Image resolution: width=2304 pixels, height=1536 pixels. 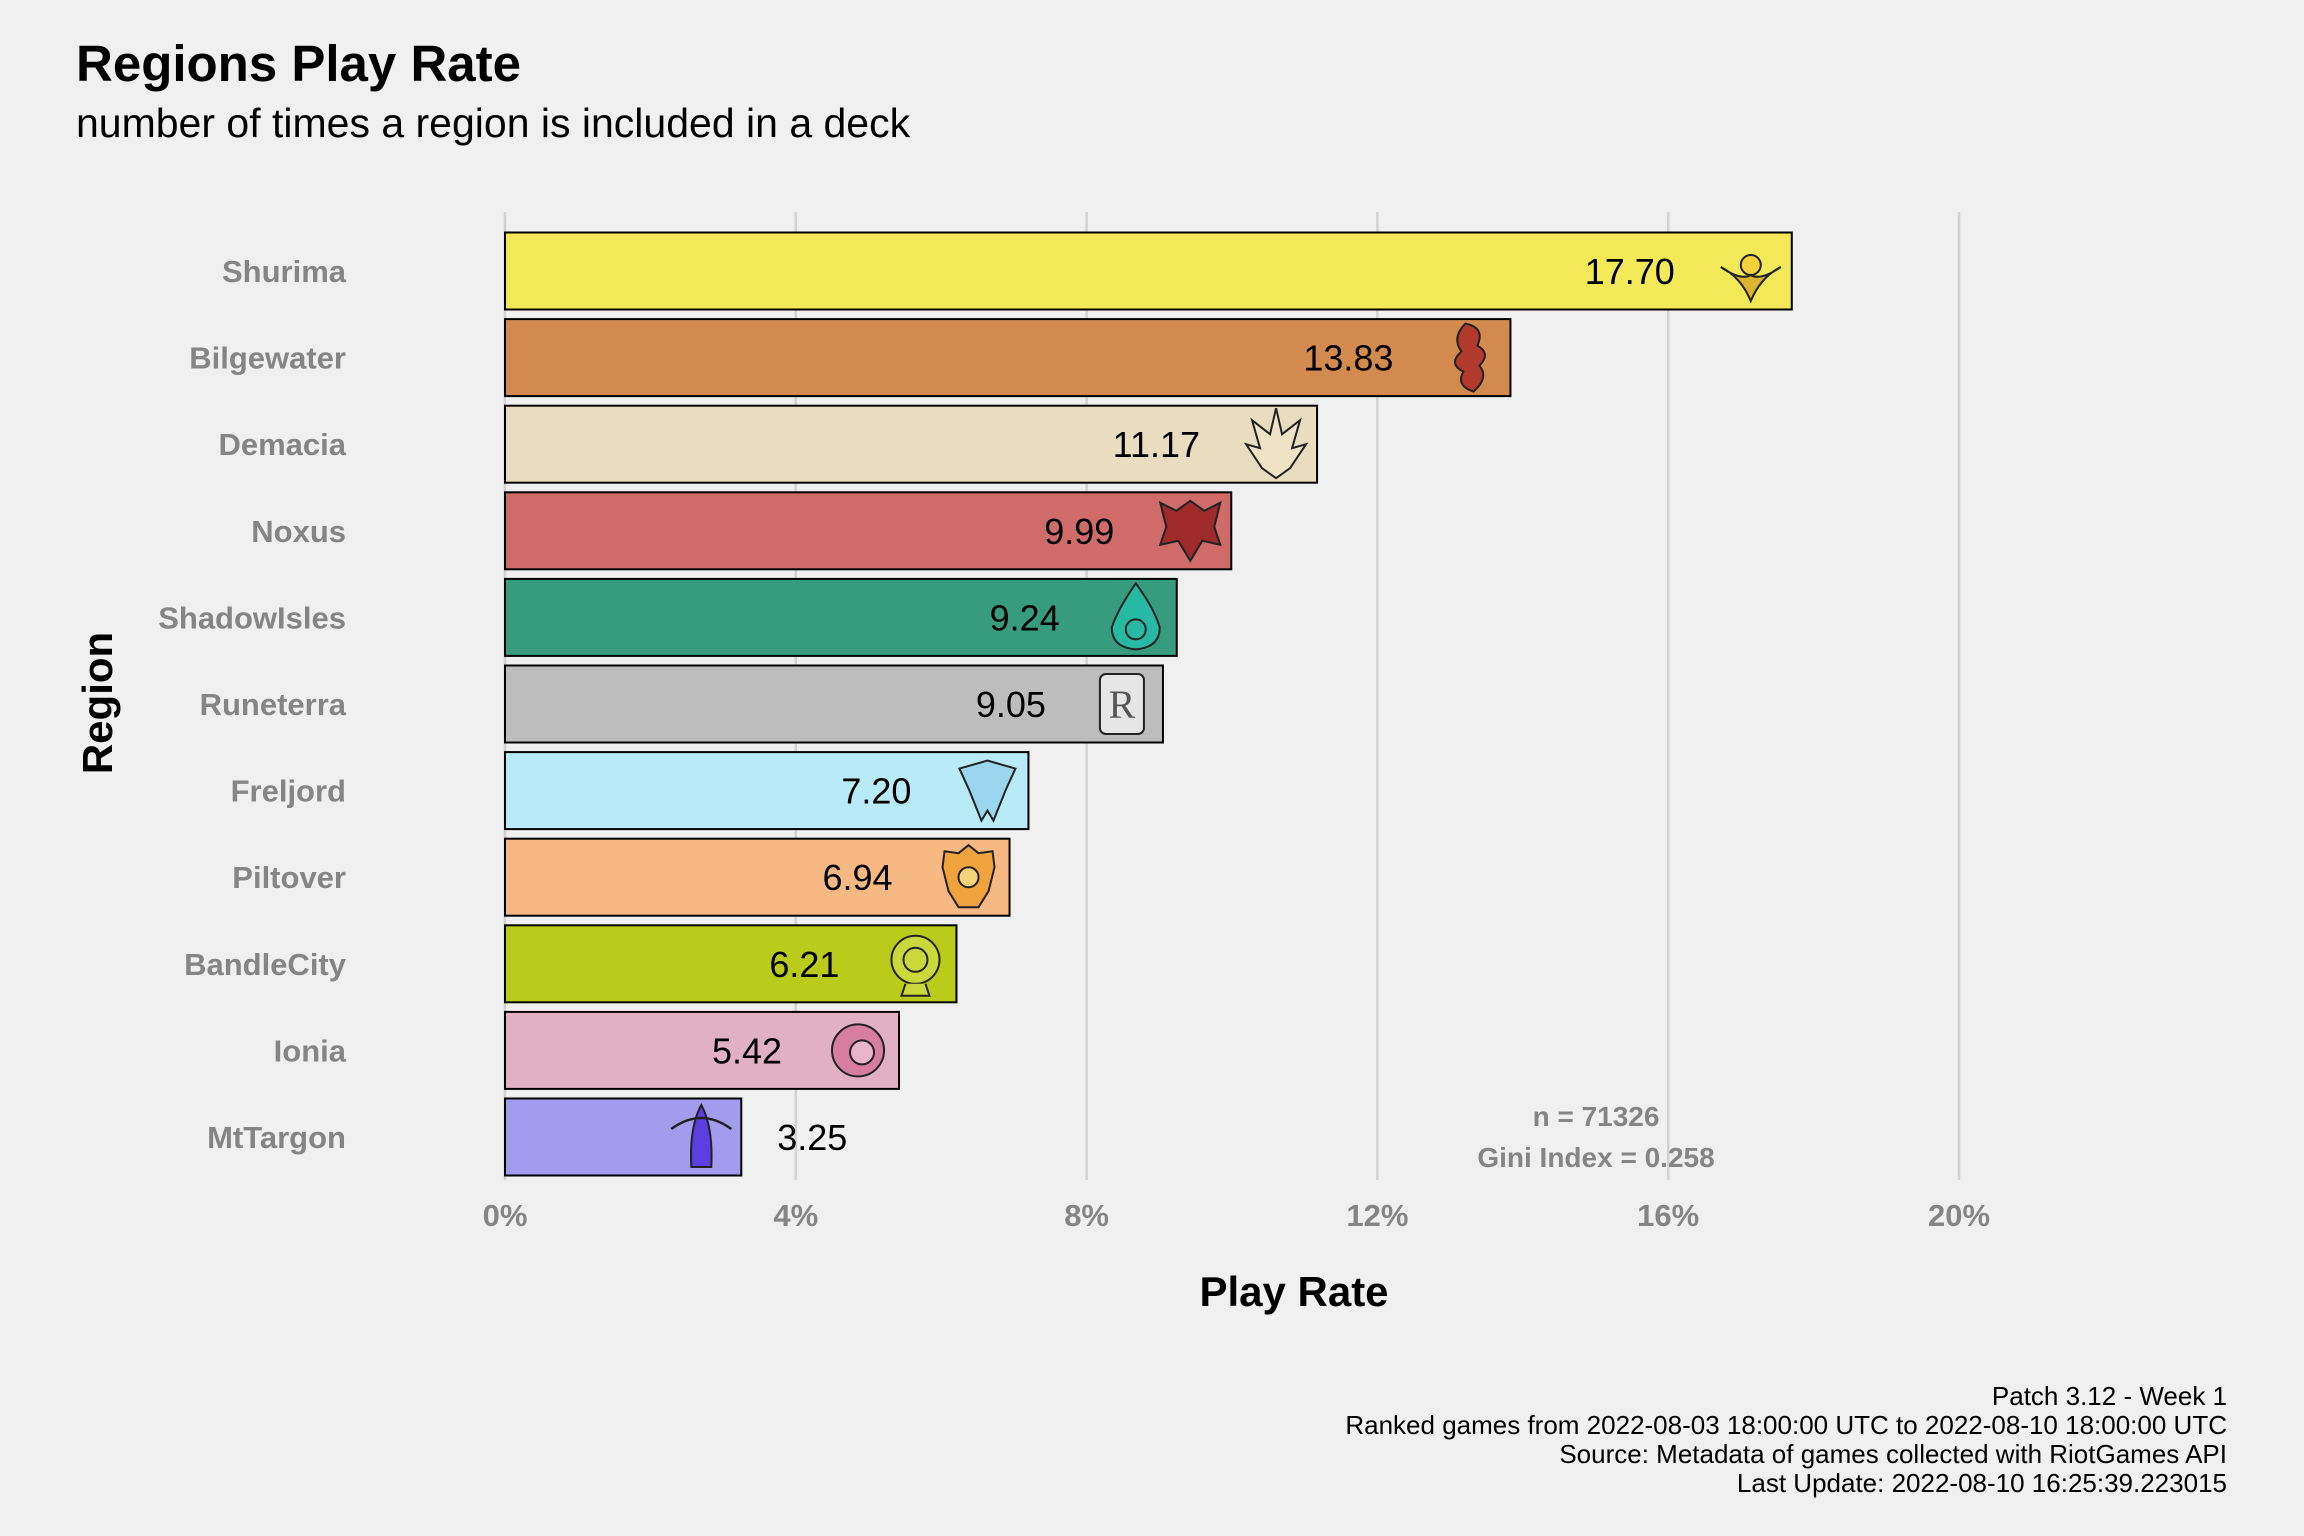 I want to click on shadowisles-icon, so click(x=1135, y=616).